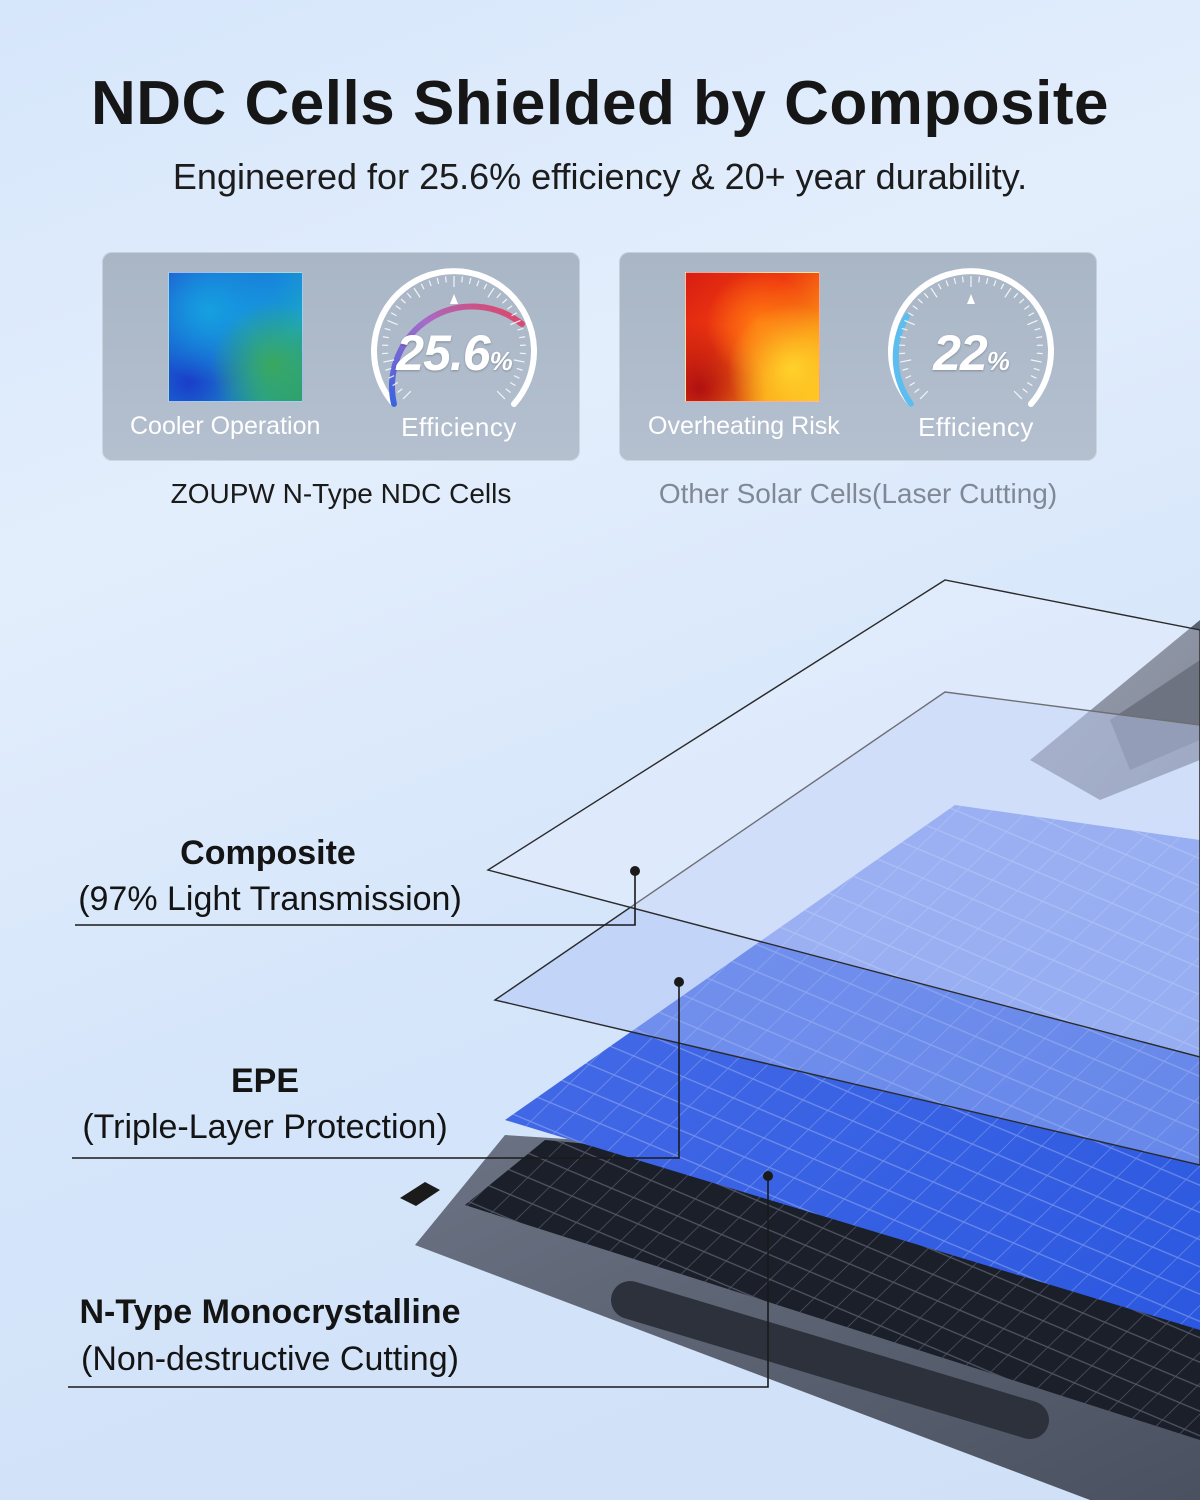  What do you see at coordinates (459, 427) in the screenshot?
I see `efficiency-label-zoupw: Efficiency` at bounding box center [459, 427].